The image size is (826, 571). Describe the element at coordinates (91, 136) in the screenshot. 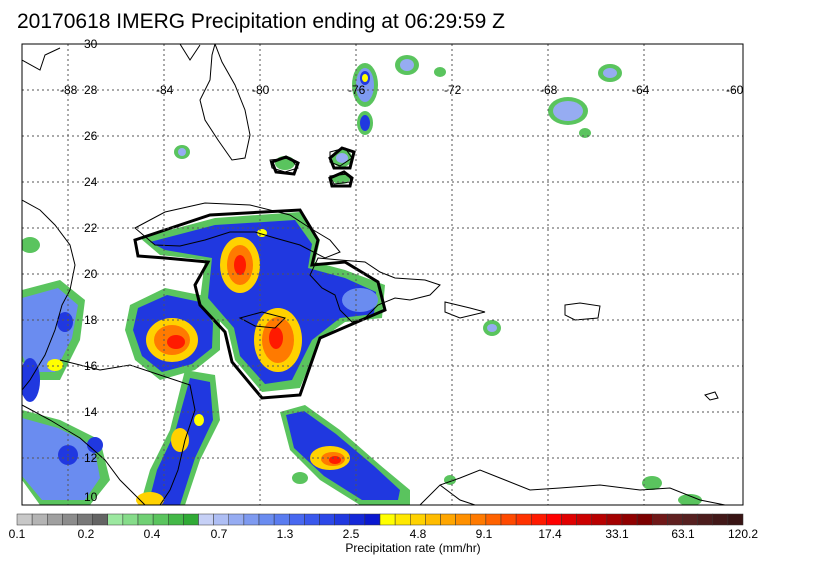

I see `lat-label-26: 26` at that location.